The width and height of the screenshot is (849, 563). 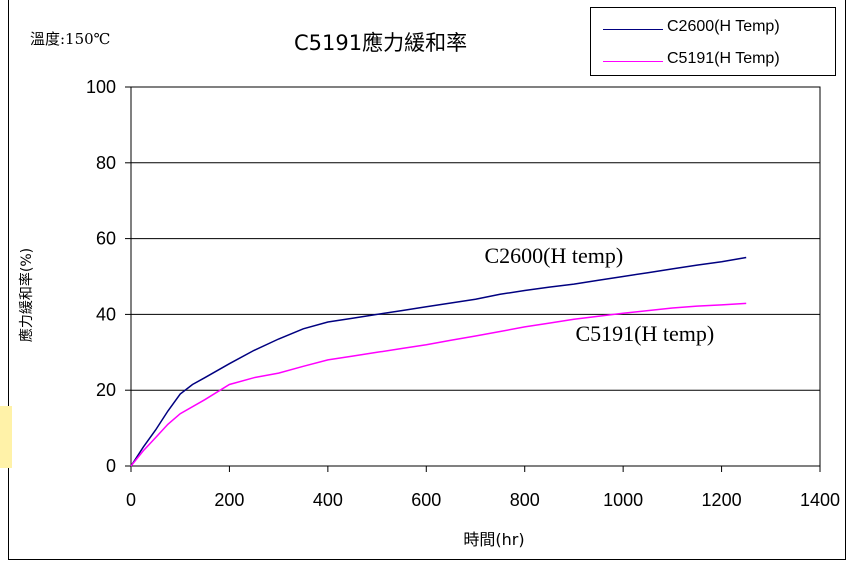 What do you see at coordinates (623, 500) in the screenshot?
I see `x-tick-label-1000: 1000` at bounding box center [623, 500].